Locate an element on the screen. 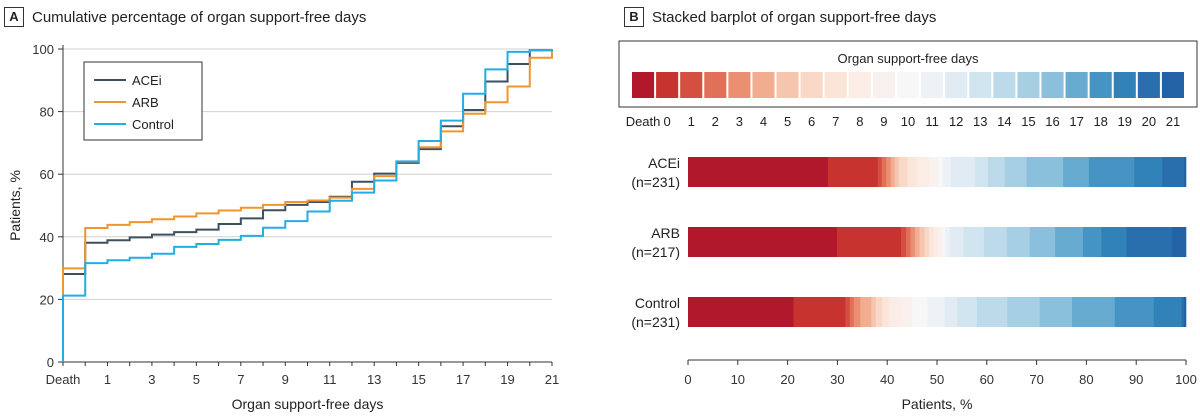 Image resolution: width=1200 pixels, height=418 pixels. y-tick-label: 20 is located at coordinates (47, 299).